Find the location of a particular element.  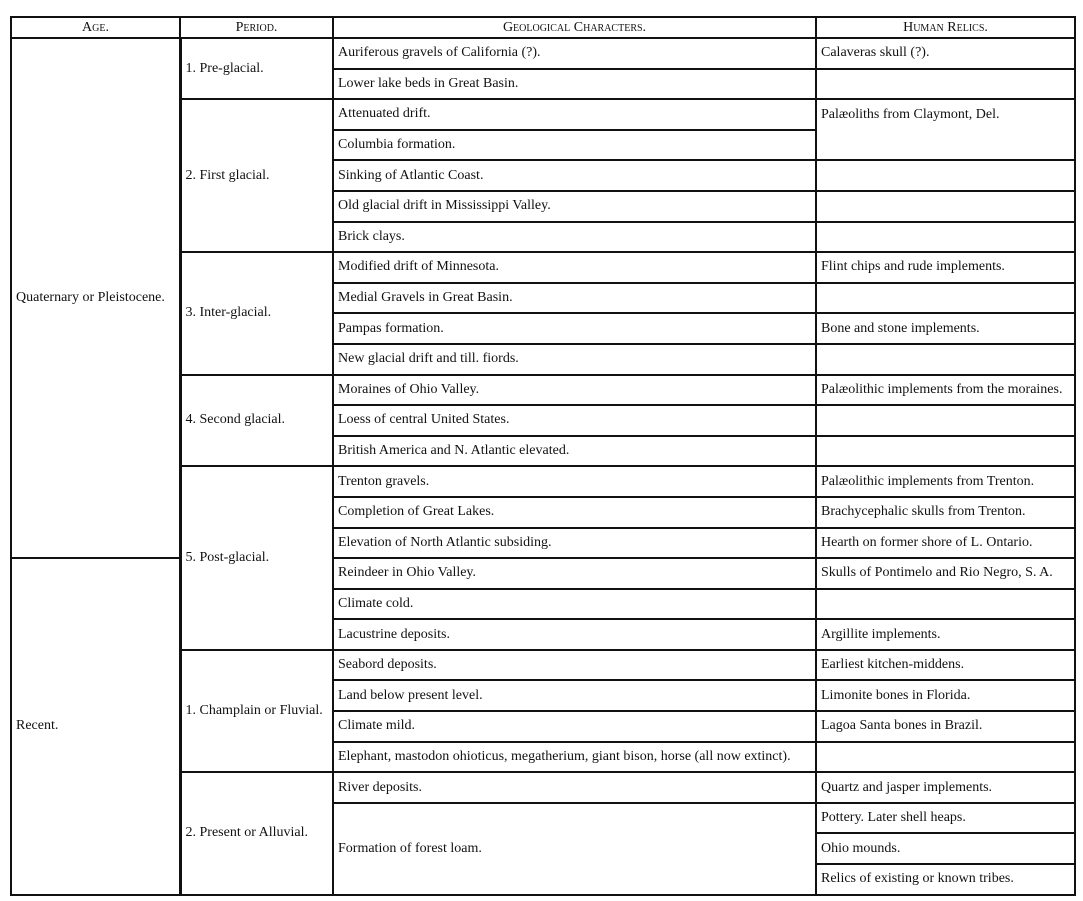

period-cell: 4. Second glacial. is located at coordinates (256, 420).